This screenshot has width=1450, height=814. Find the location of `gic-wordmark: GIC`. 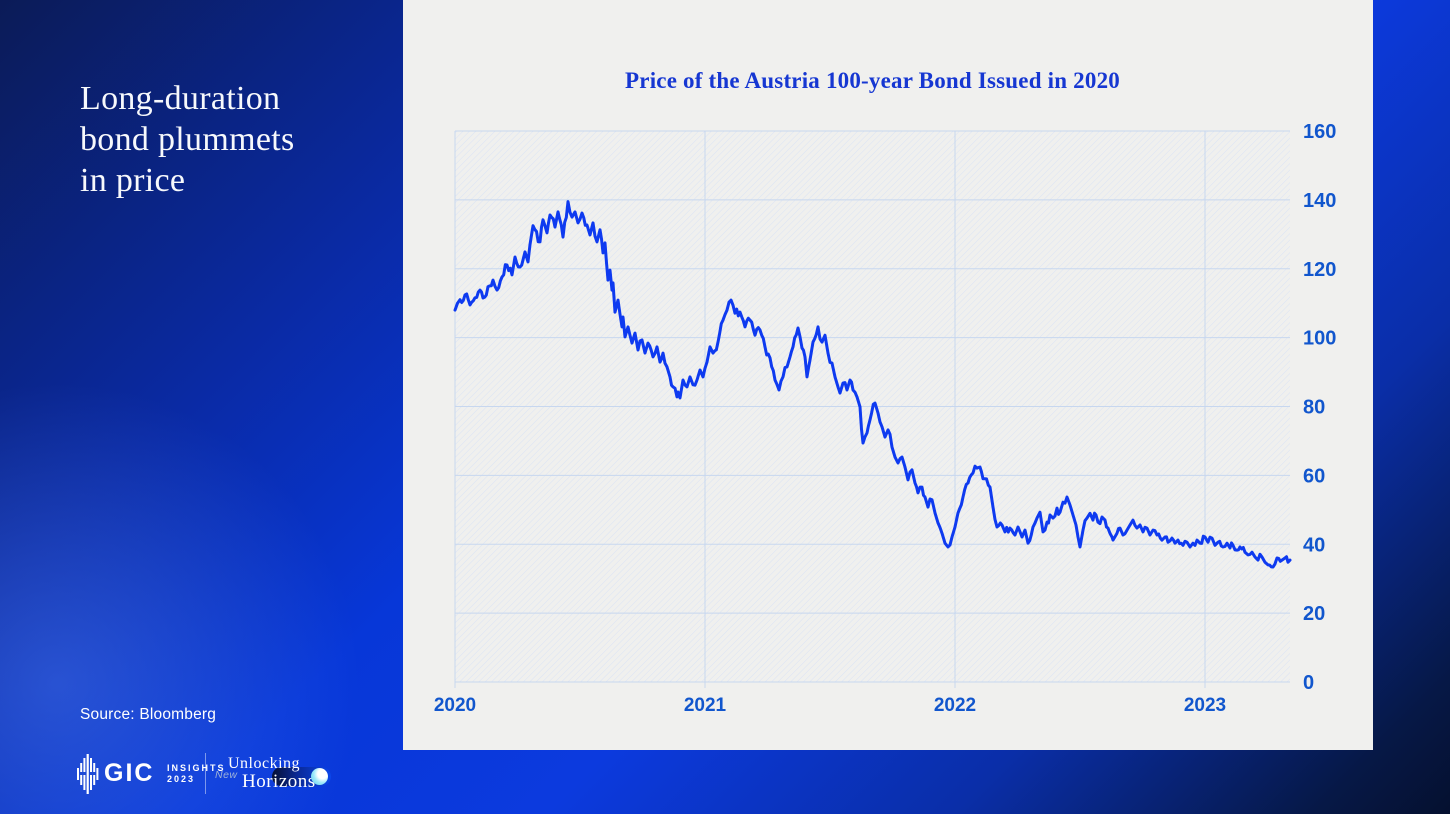

gic-wordmark: GIC is located at coordinates (129, 773).